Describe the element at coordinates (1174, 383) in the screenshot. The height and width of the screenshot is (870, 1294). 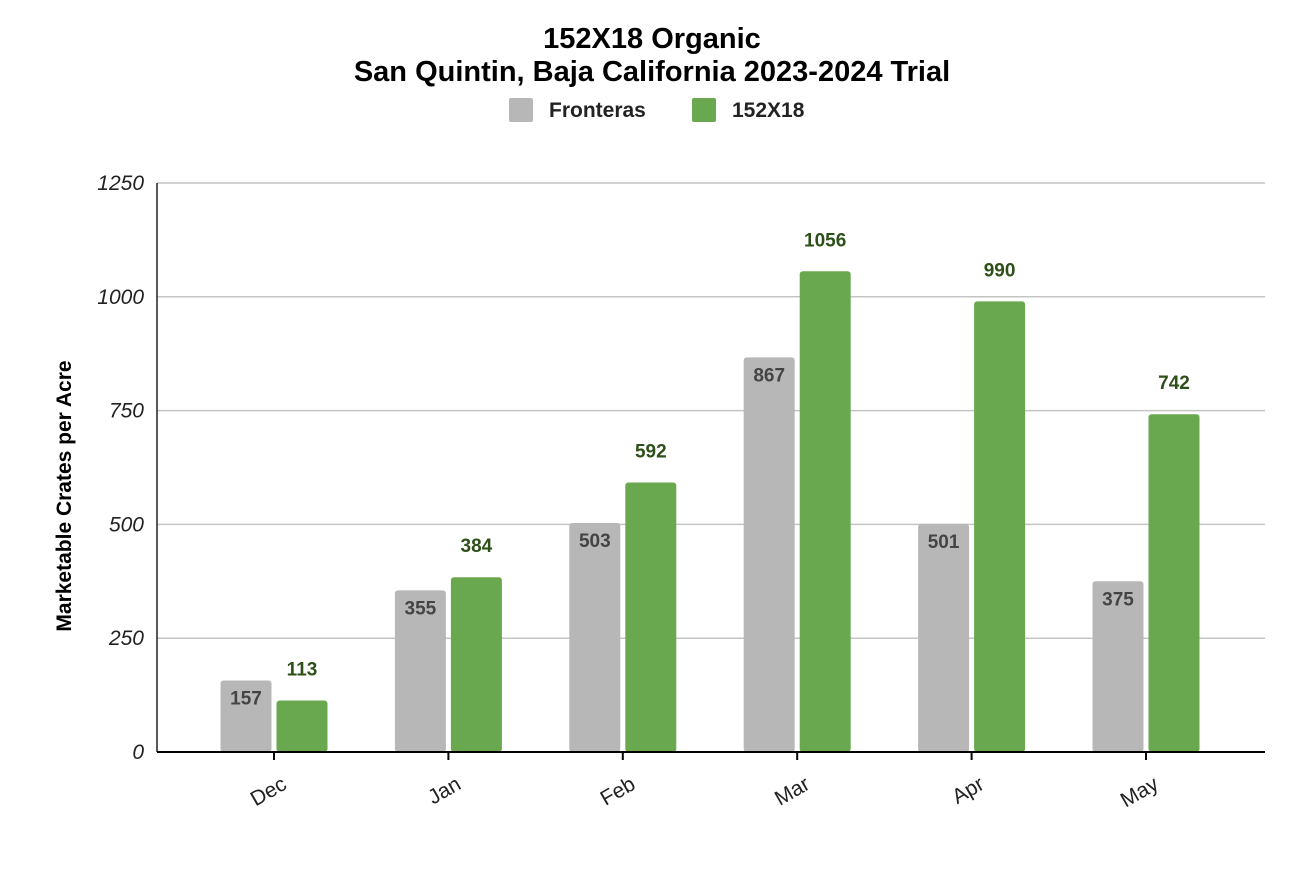
I see `data-label: 742` at that location.